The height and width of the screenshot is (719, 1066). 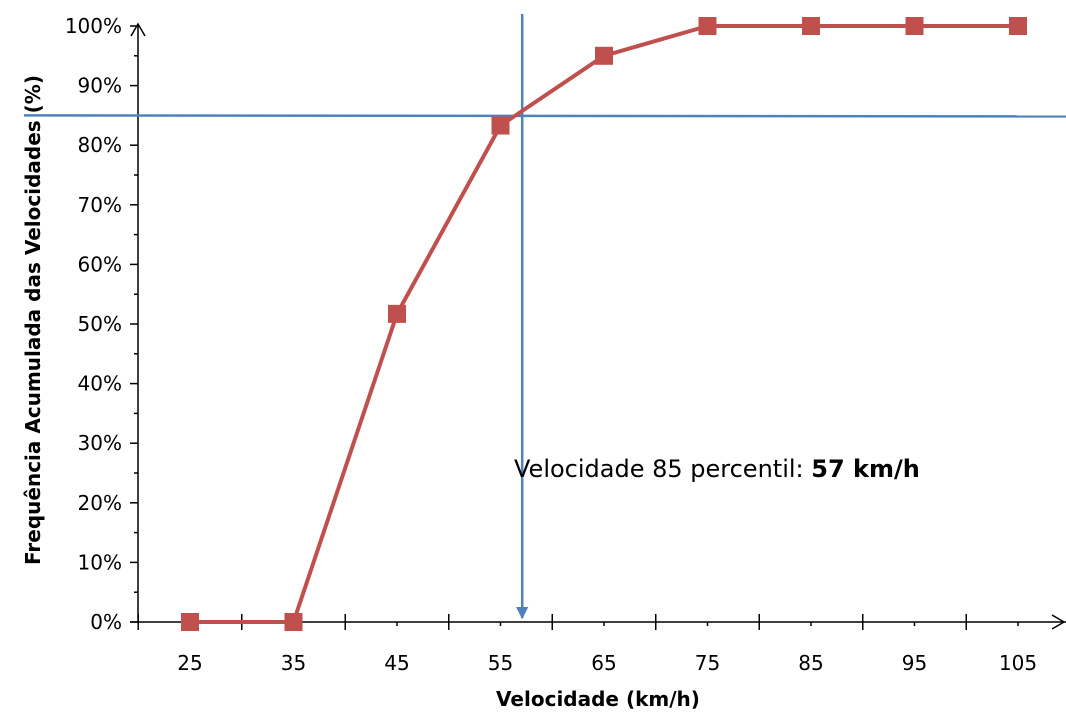 I want to click on y-tick-label: 20%, so click(x=100, y=503).